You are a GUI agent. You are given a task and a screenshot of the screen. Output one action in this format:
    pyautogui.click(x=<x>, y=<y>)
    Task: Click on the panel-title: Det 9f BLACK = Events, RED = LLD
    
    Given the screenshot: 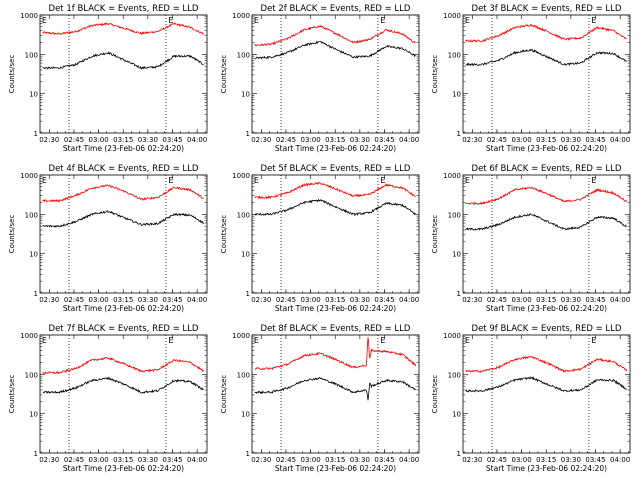 What is the action you would take?
    pyautogui.click(x=547, y=329)
    